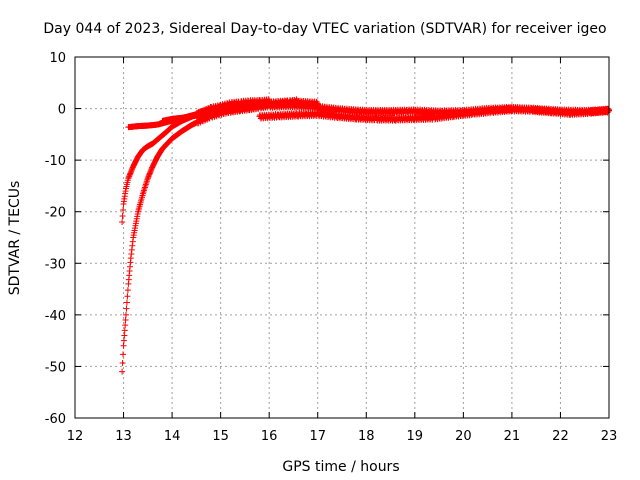 This screenshot has height=480, width=640. What do you see at coordinates (55, 419) in the screenshot?
I see `y-tick-label: -60` at bounding box center [55, 419].